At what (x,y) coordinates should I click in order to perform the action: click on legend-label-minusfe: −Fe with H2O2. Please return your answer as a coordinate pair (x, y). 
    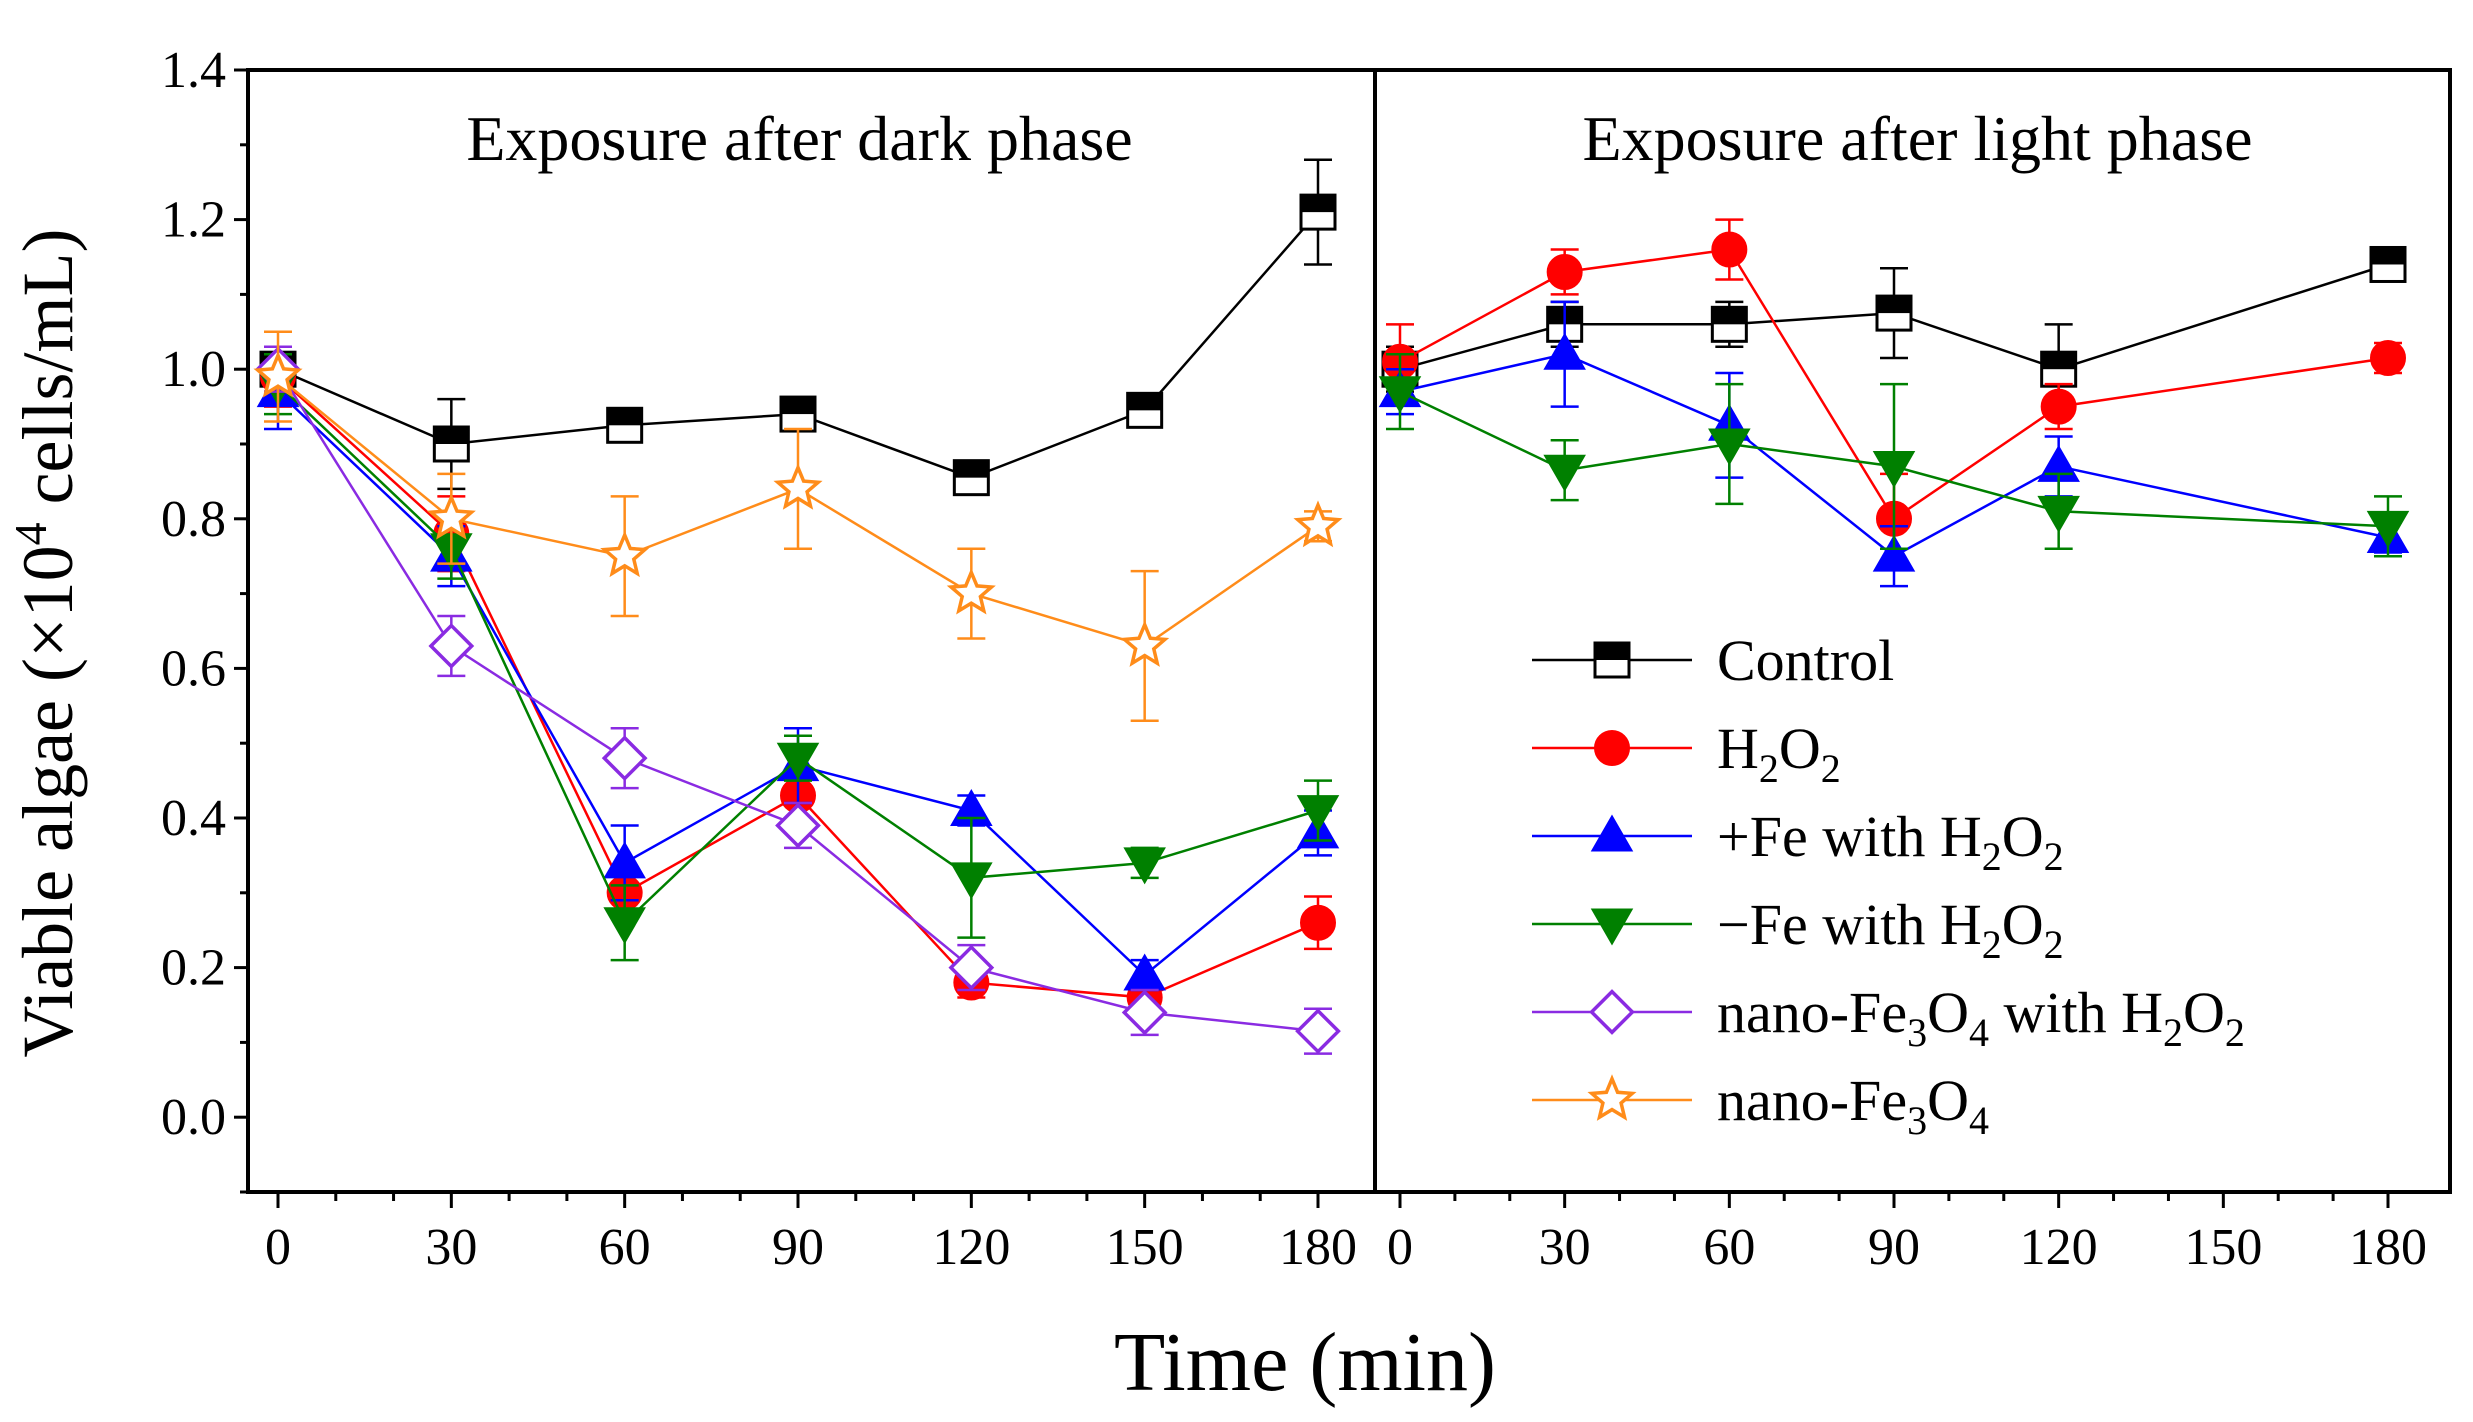
    Looking at the image, I should click on (1890, 929).